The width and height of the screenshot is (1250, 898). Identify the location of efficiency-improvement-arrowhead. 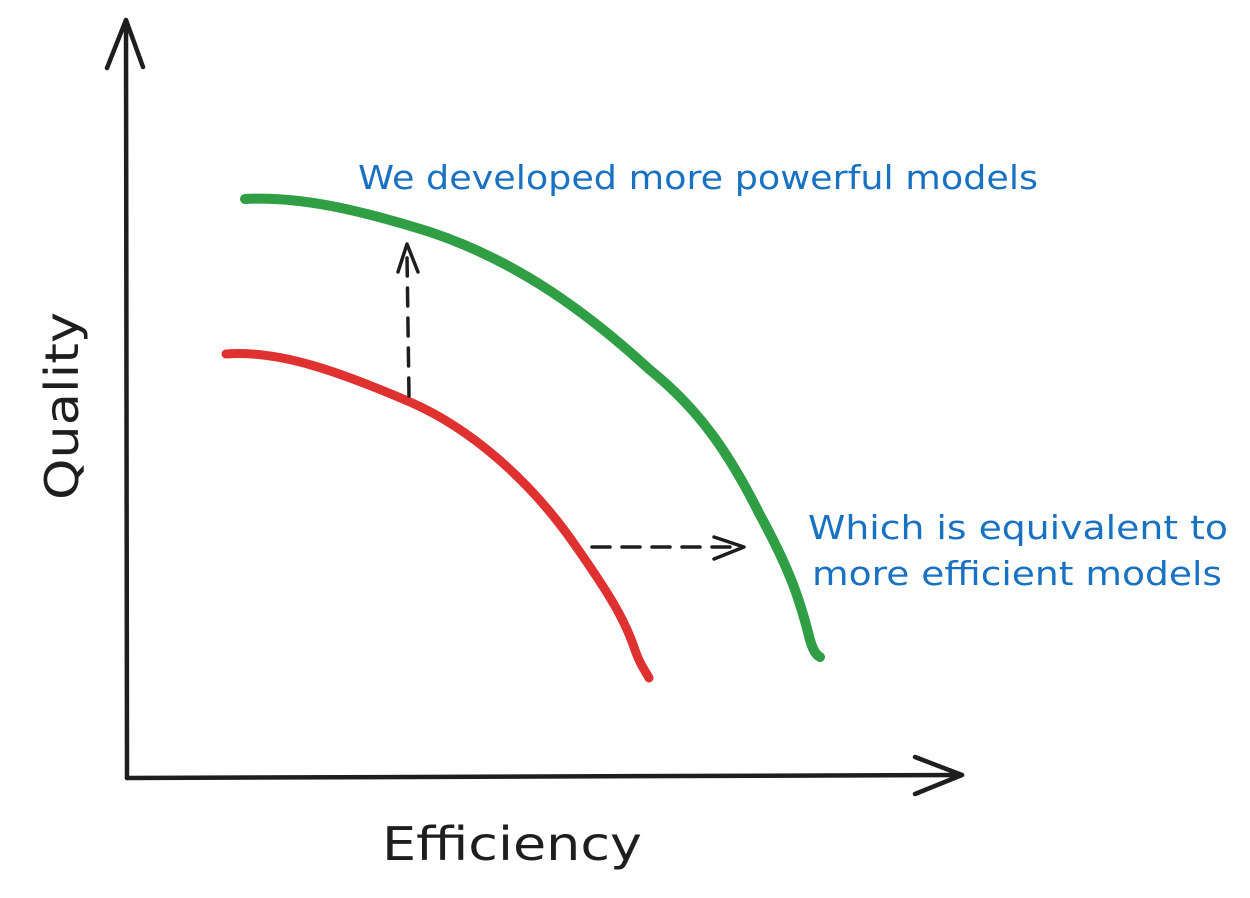
(729, 548).